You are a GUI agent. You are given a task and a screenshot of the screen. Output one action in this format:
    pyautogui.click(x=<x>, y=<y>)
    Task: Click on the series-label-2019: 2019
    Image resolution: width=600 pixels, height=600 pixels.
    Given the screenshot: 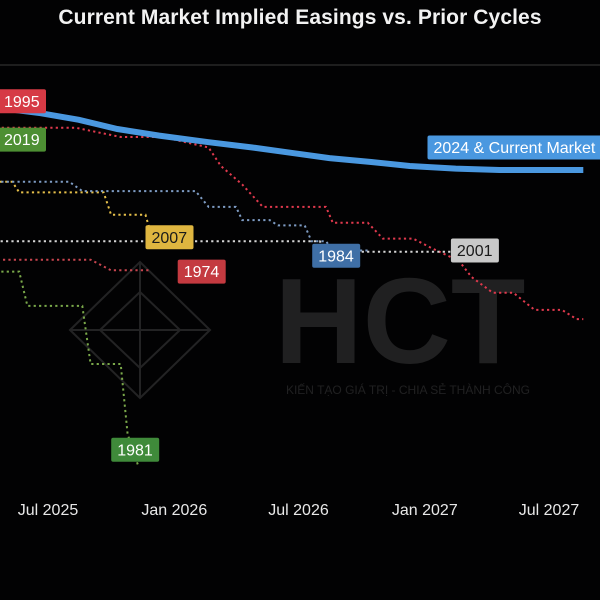 What is the action you would take?
    pyautogui.click(x=23, y=139)
    